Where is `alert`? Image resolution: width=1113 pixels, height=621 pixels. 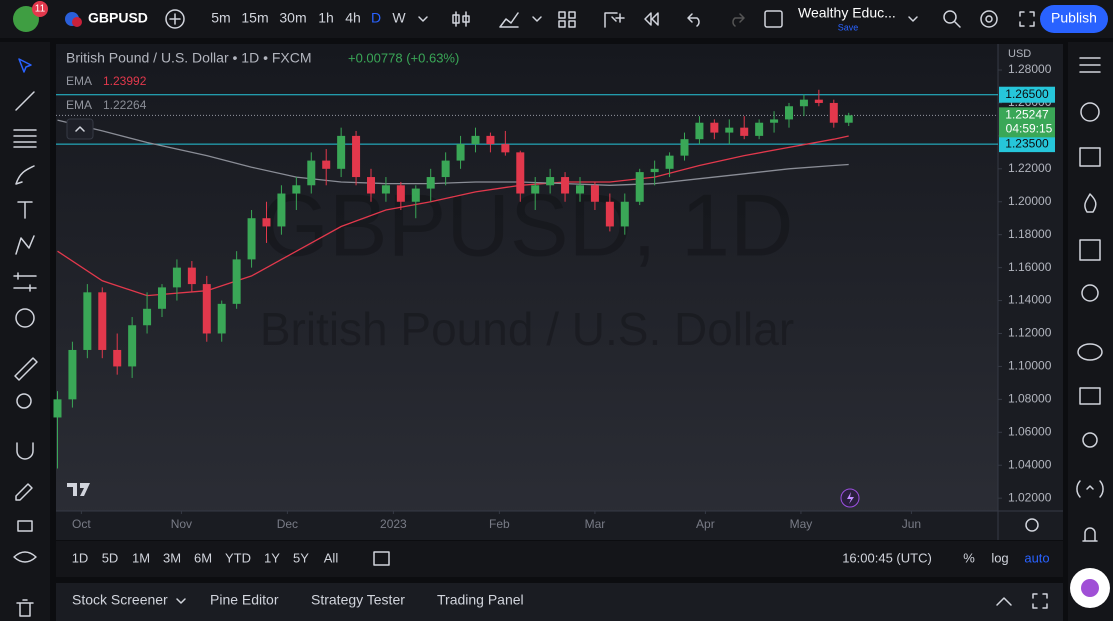 alert is located at coordinates (614, 20).